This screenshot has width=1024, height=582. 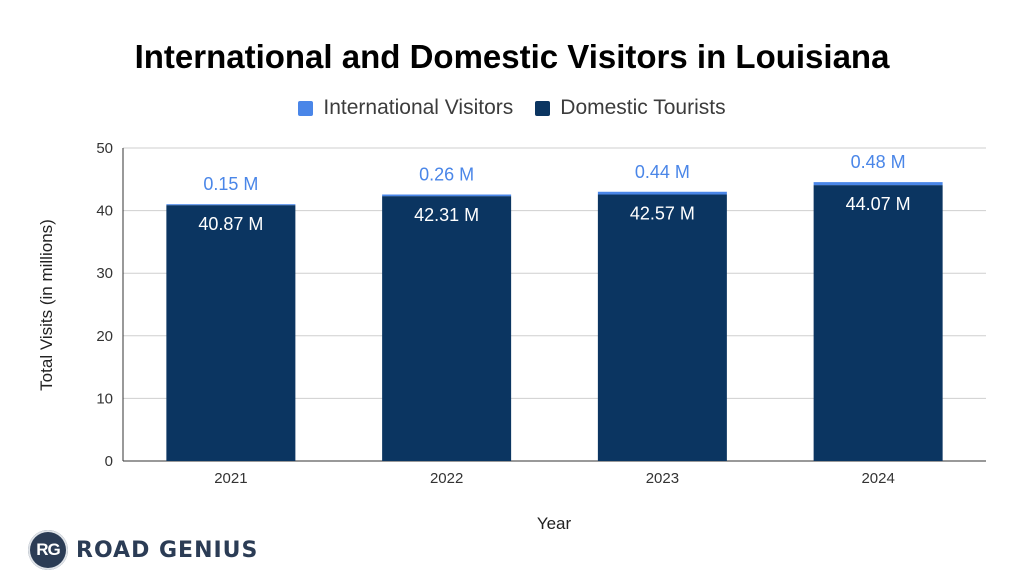 What do you see at coordinates (877, 478) in the screenshot?
I see `x-tick-label: 2024` at bounding box center [877, 478].